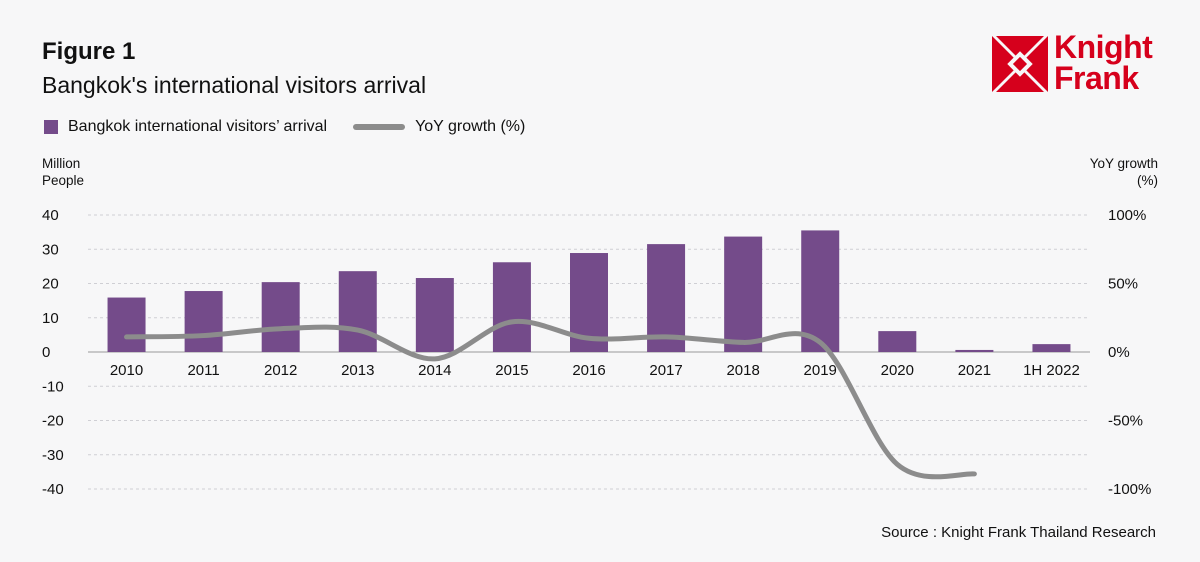  What do you see at coordinates (126, 370) in the screenshot?
I see `x-axis-tick: 2010` at bounding box center [126, 370].